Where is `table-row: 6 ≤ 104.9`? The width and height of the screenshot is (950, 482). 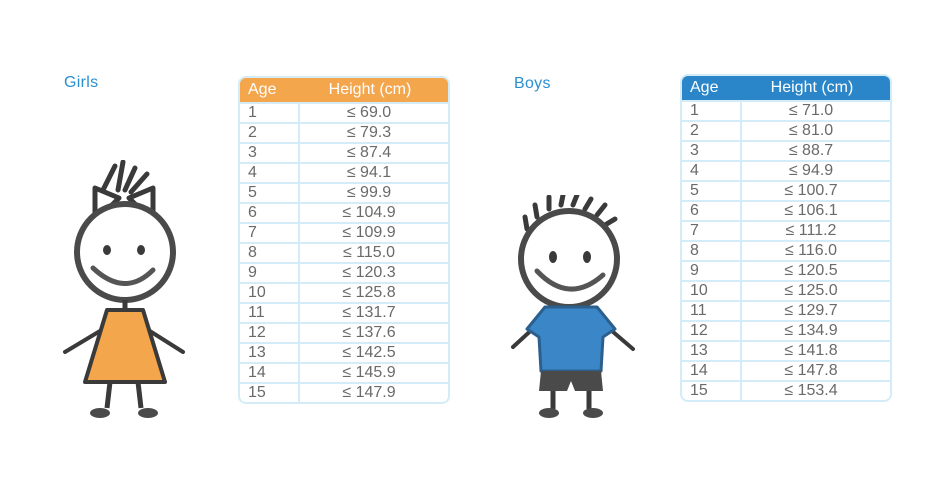 table-row: 6 ≤ 104.9 is located at coordinates (344, 212).